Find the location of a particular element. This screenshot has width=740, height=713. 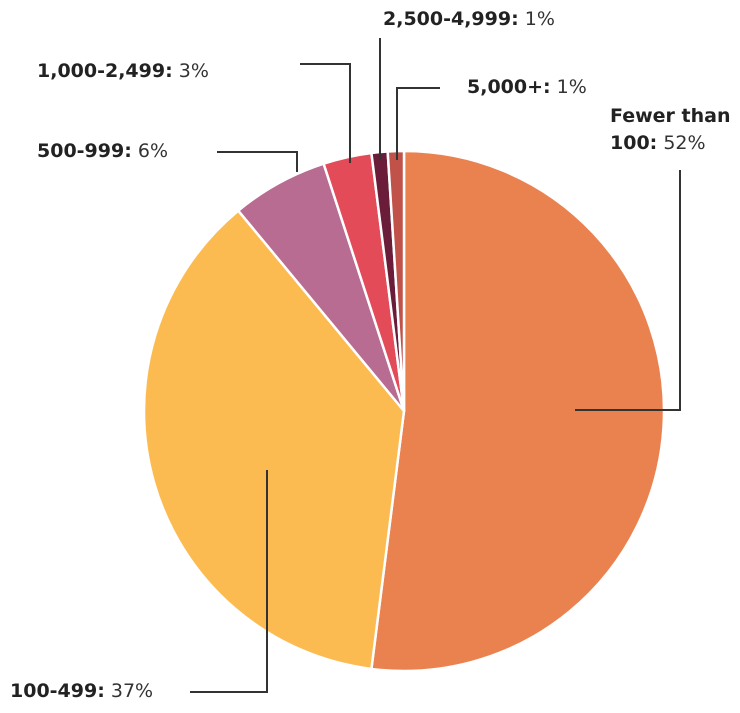

slice-label: 100-499: 37% is located at coordinates (81, 691).